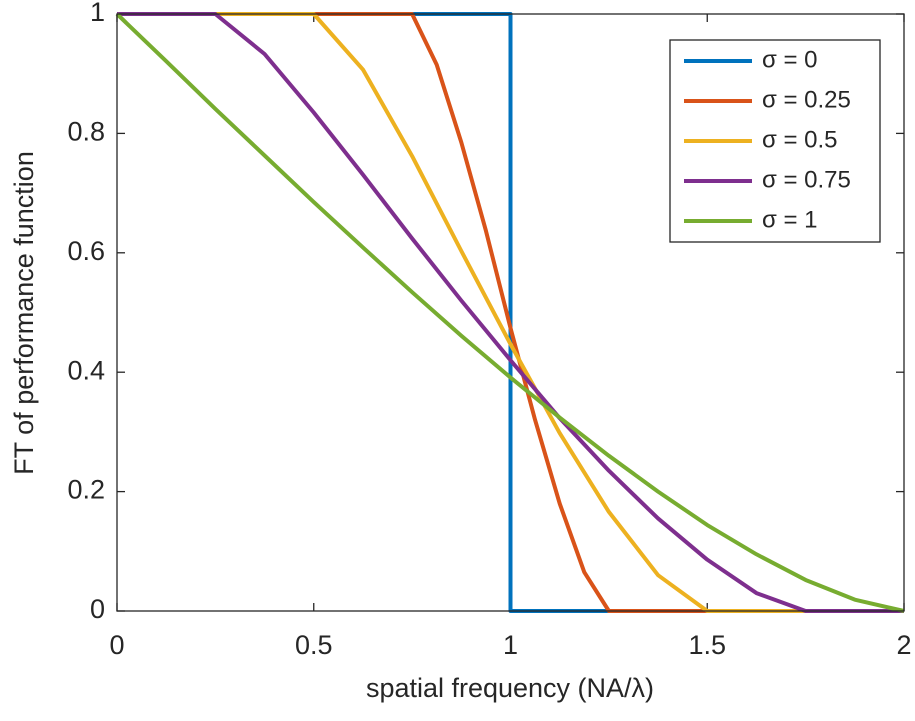 The width and height of the screenshot is (915, 721). What do you see at coordinates (800, 139) in the screenshot?
I see `legend-label: σ = 0.5` at bounding box center [800, 139].